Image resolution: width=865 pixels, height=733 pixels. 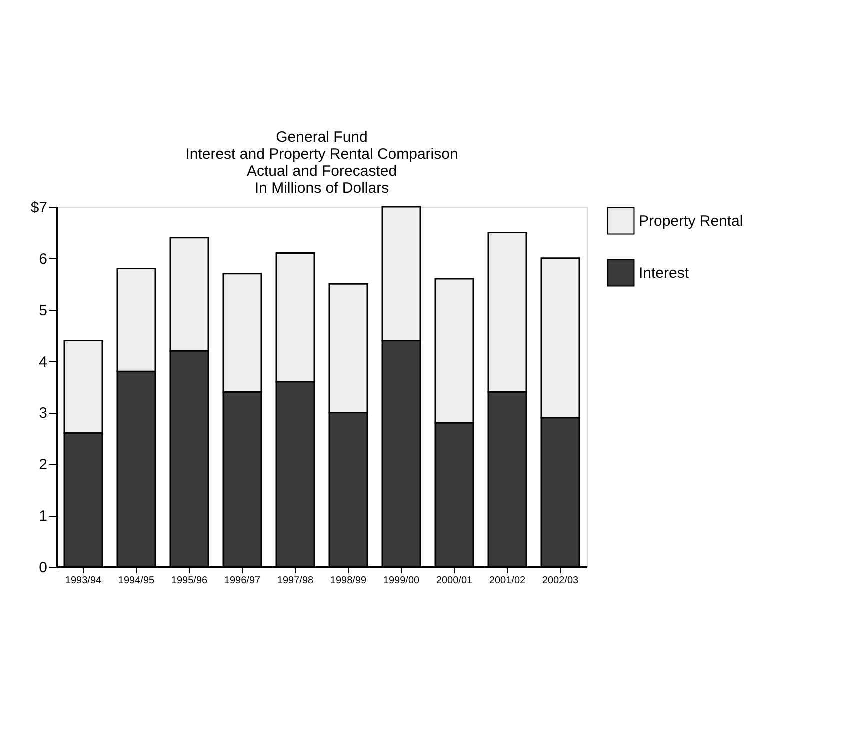 What do you see at coordinates (664, 273) in the screenshot?
I see `legend-label: Interest` at bounding box center [664, 273].